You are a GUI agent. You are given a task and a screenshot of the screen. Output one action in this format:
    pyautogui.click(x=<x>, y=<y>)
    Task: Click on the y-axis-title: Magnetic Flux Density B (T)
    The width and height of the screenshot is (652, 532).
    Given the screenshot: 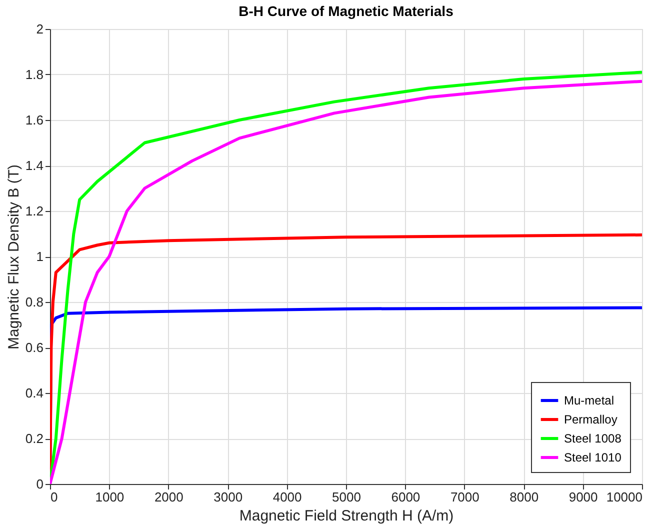 What is the action you would take?
    pyautogui.click(x=13, y=257)
    